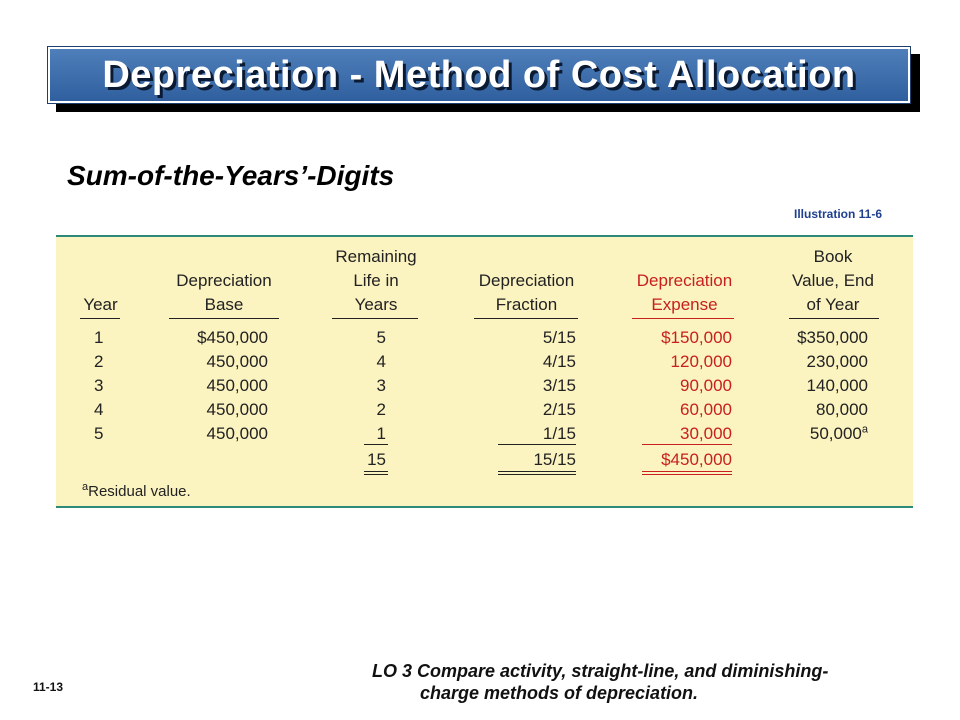 The width and height of the screenshot is (960, 720). What do you see at coordinates (554, 459) in the screenshot?
I see `total-fraction: 15/15` at bounding box center [554, 459].